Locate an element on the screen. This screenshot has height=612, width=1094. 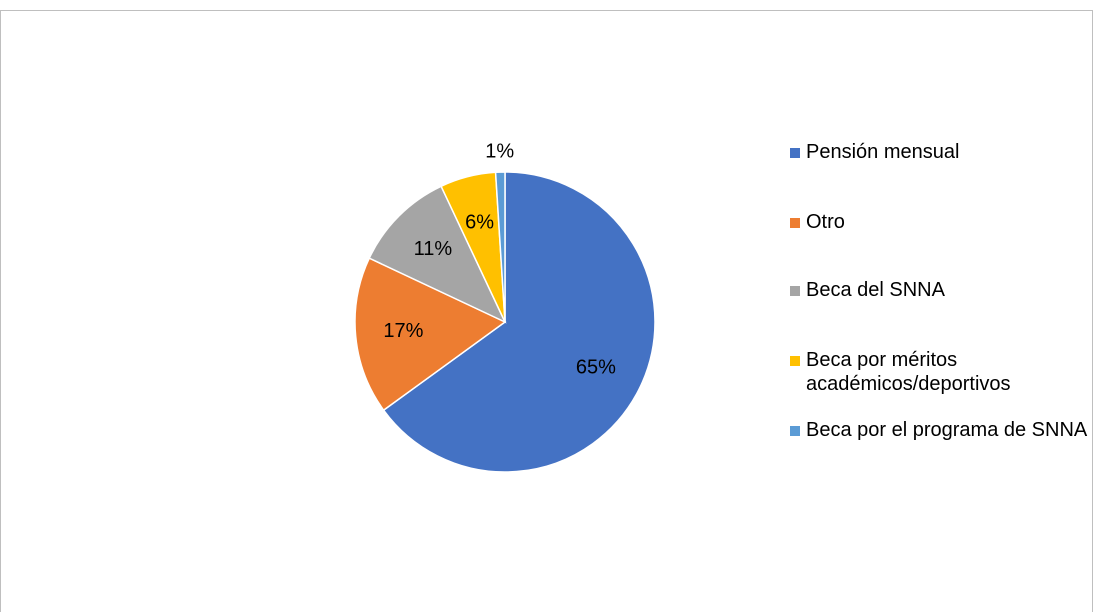
legend-label: Pensión mensual is located at coordinates (883, 152).